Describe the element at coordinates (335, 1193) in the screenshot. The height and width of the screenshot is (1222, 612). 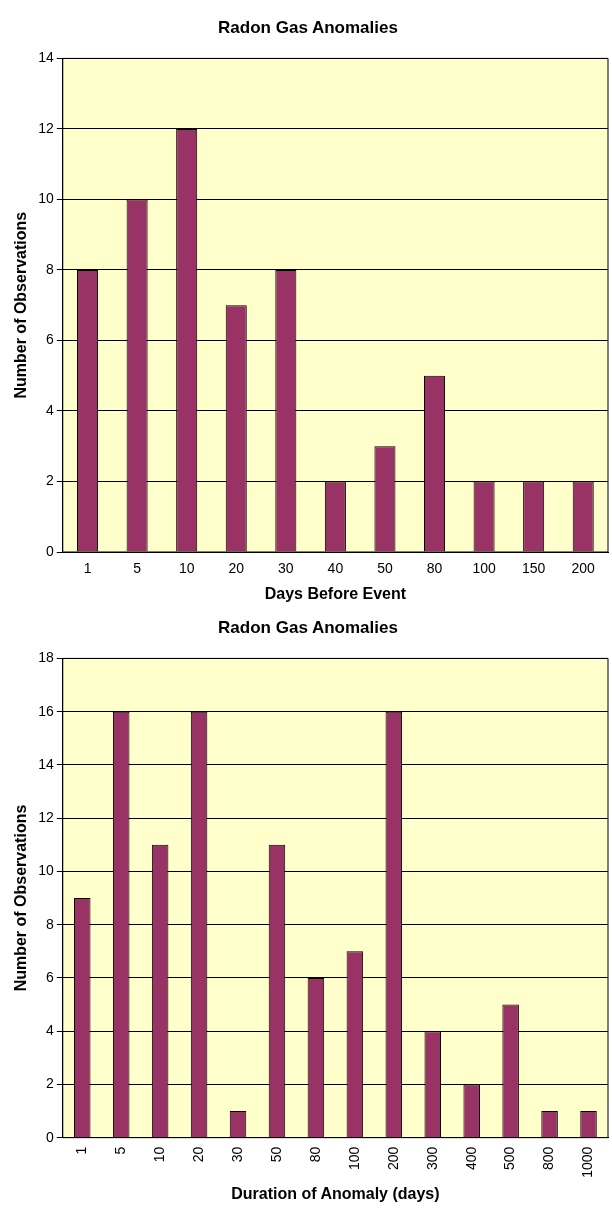
I see `x-axis-title: Duration of Anomaly (days)` at that location.